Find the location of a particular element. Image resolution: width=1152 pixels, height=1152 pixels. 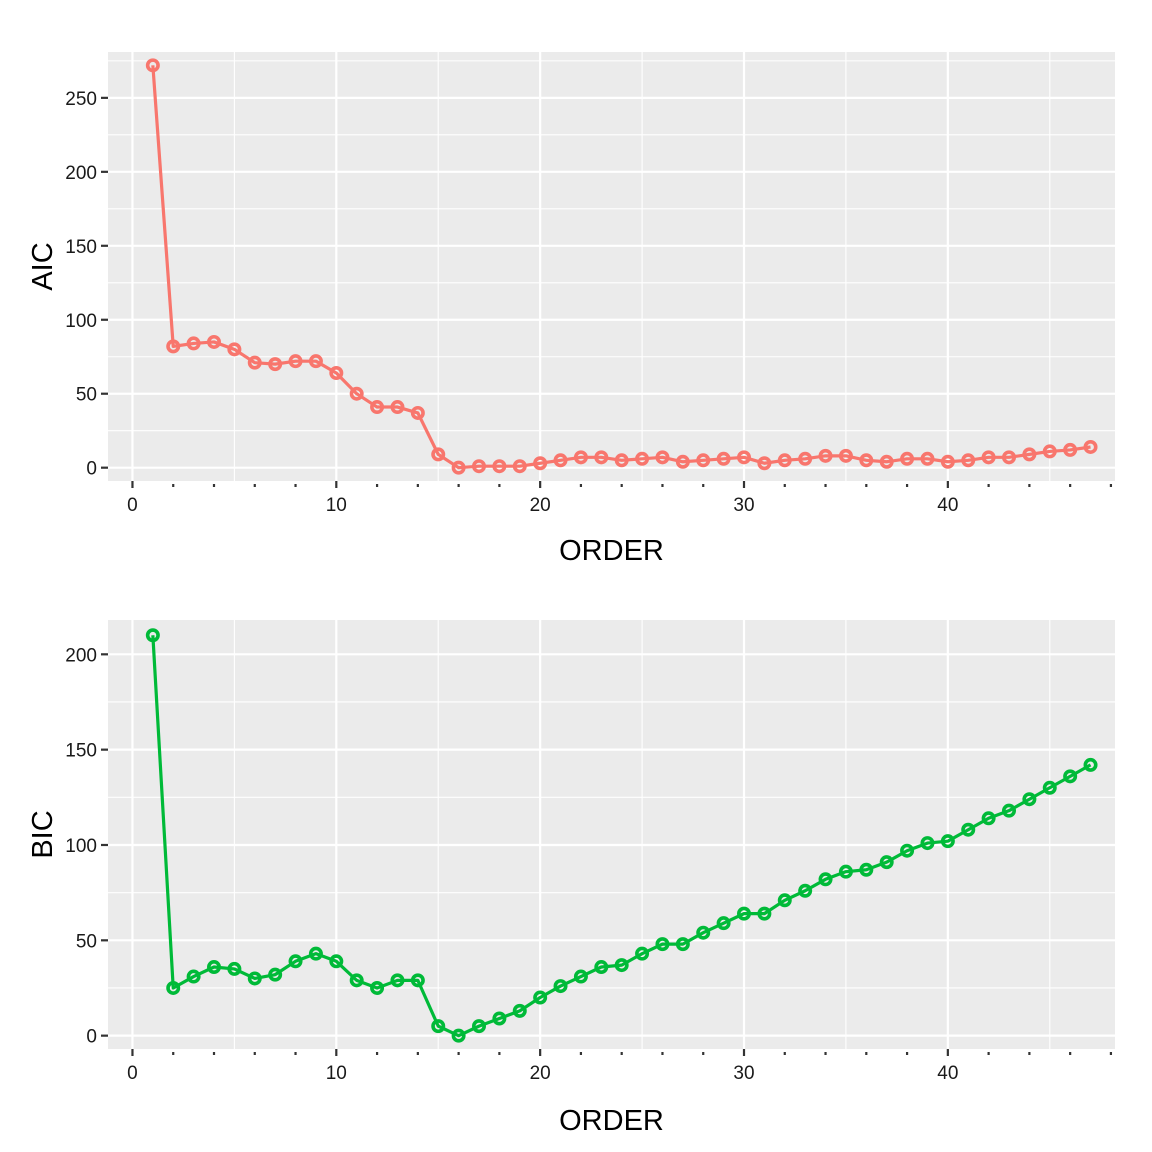

aic-x-tick-label: 30 is located at coordinates (743, 505).